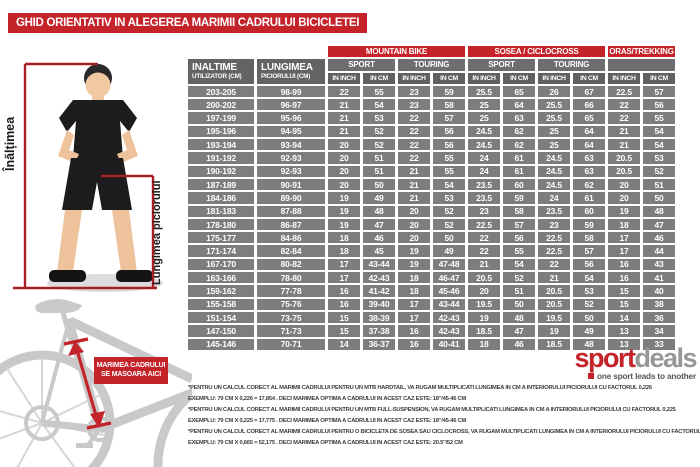 This screenshot has height=467, width=700. What do you see at coordinates (221, 238) in the screenshot?
I see `table-cell: 175-177` at bounding box center [221, 238].